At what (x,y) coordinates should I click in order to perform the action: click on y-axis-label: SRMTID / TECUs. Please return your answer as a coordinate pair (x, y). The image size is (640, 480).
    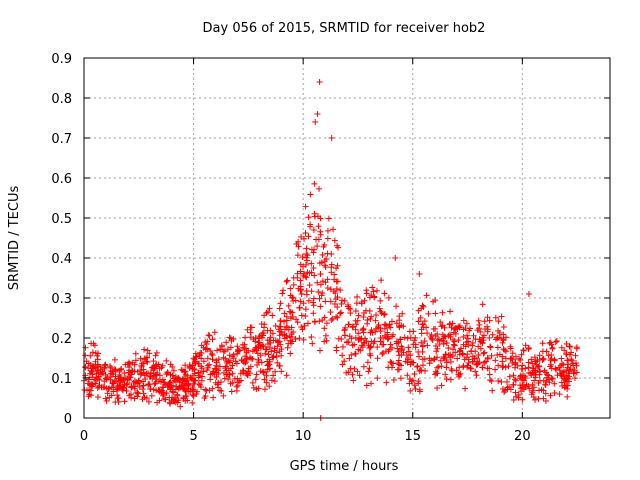
    Looking at the image, I should click on (14, 238).